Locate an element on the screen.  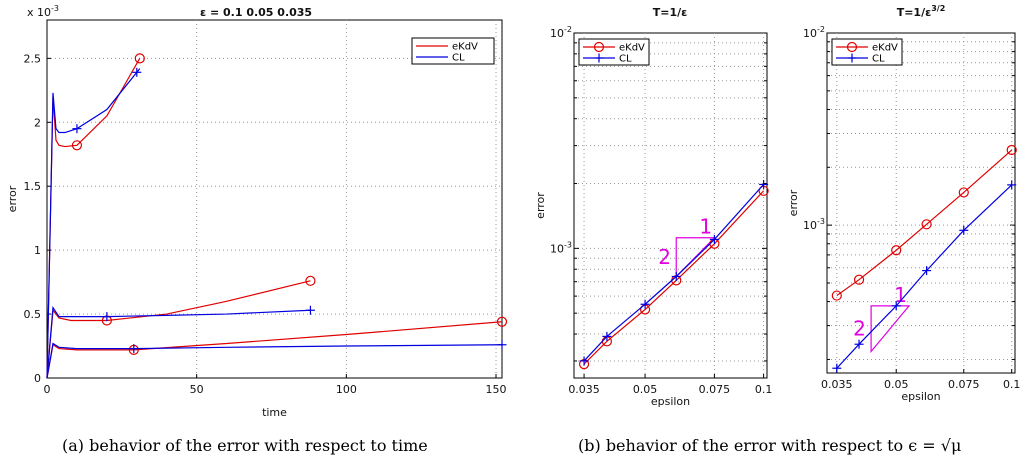
tick-label-x: 150 is located at coordinates (496, 389).